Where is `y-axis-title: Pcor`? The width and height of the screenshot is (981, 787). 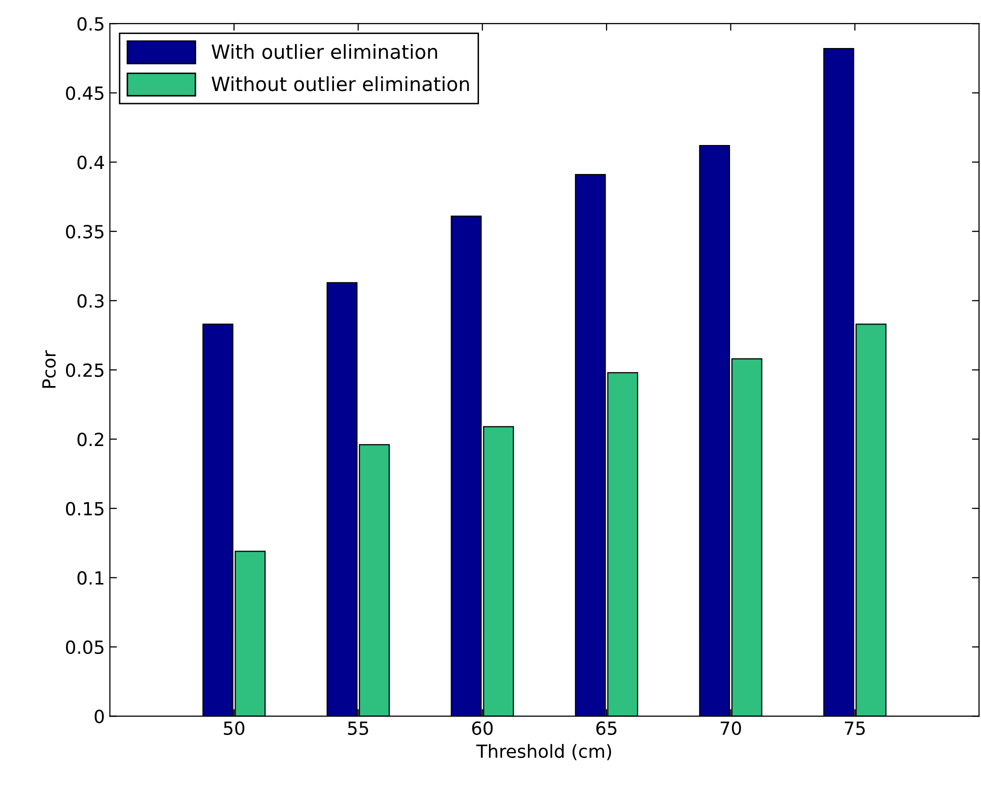
y-axis-title: Pcor is located at coordinates (49, 369).